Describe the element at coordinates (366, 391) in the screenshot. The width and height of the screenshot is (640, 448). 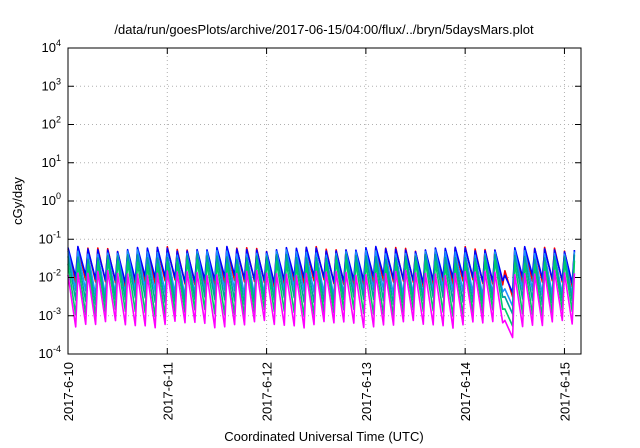
I see `x-tick-label: 2017-6-13` at that location.